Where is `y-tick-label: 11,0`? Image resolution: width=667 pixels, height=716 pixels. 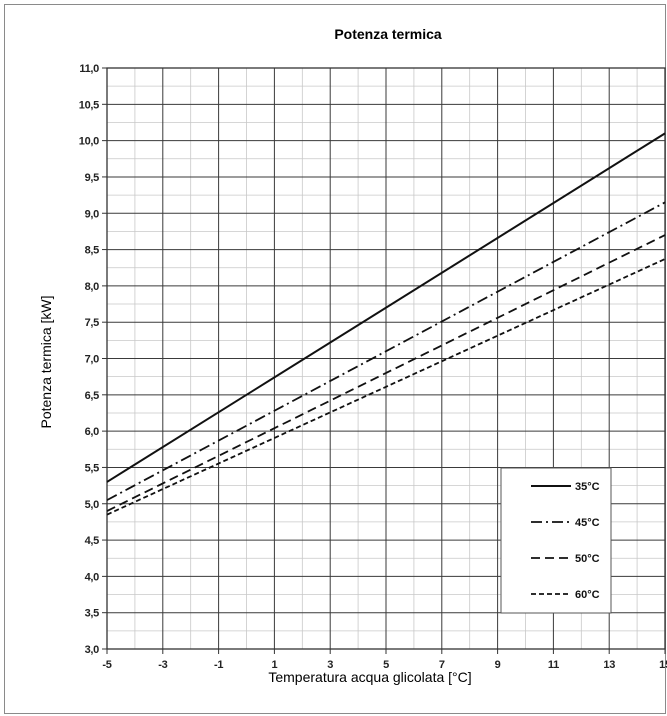 y-tick-label: 11,0 is located at coordinates (89, 69).